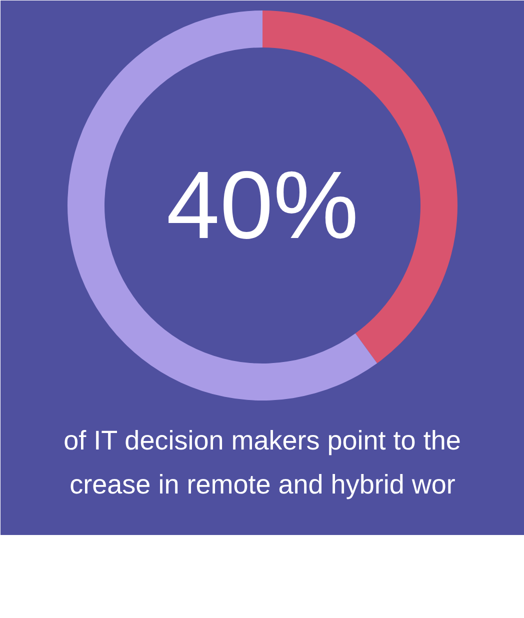  I want to click on data-label: 40%, so click(262, 205).